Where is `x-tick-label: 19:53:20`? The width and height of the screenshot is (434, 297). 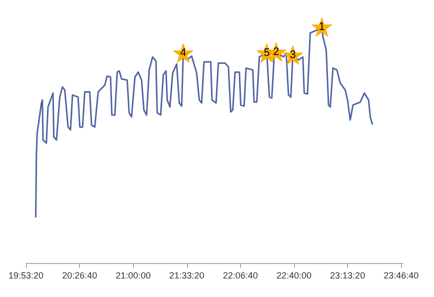 x-tick-label: 19:53:20 is located at coordinates (26, 275).